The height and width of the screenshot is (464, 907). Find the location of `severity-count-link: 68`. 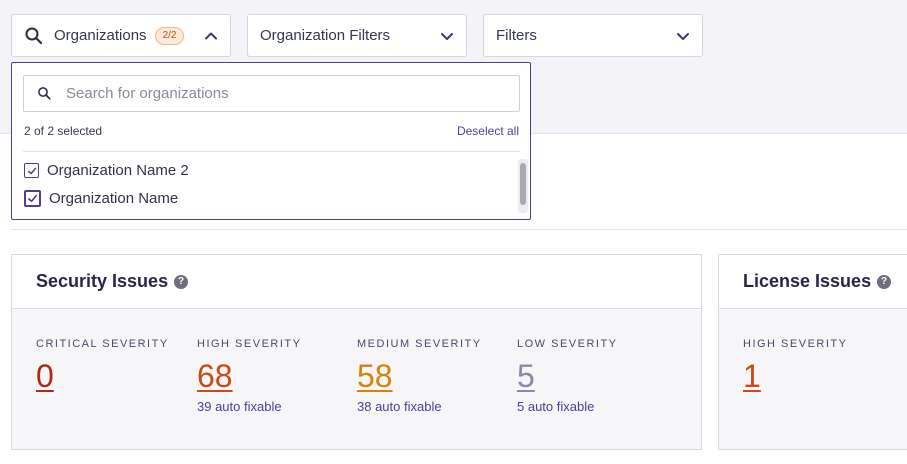

severity-count-link: 68 is located at coordinates (215, 376).